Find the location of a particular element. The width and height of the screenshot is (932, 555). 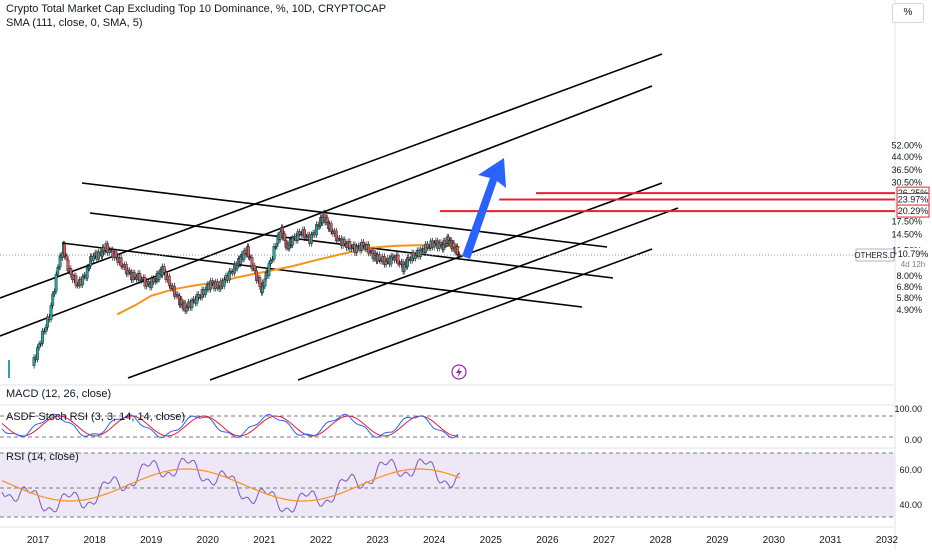

x-tick-label: 2021 is located at coordinates (264, 540).